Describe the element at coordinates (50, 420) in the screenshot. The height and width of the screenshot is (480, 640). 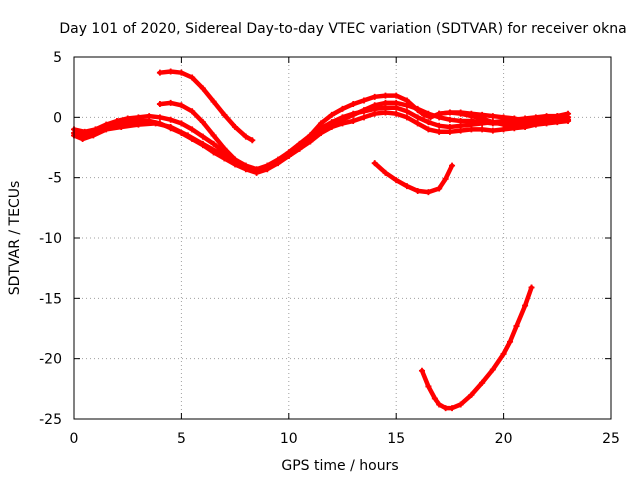
I see `y-tick-label: -25` at that location.